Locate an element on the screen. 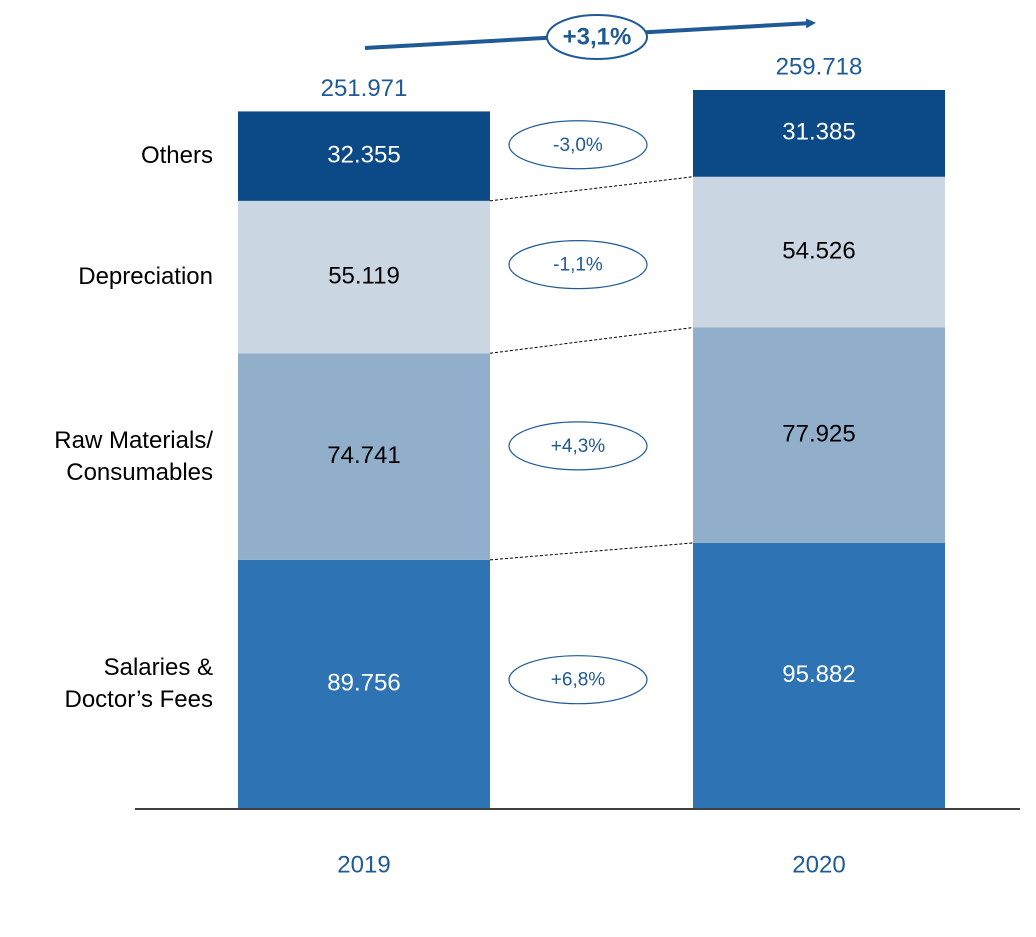 The width and height of the screenshot is (1036, 937). value-label: 95.882 is located at coordinates (818, 674).